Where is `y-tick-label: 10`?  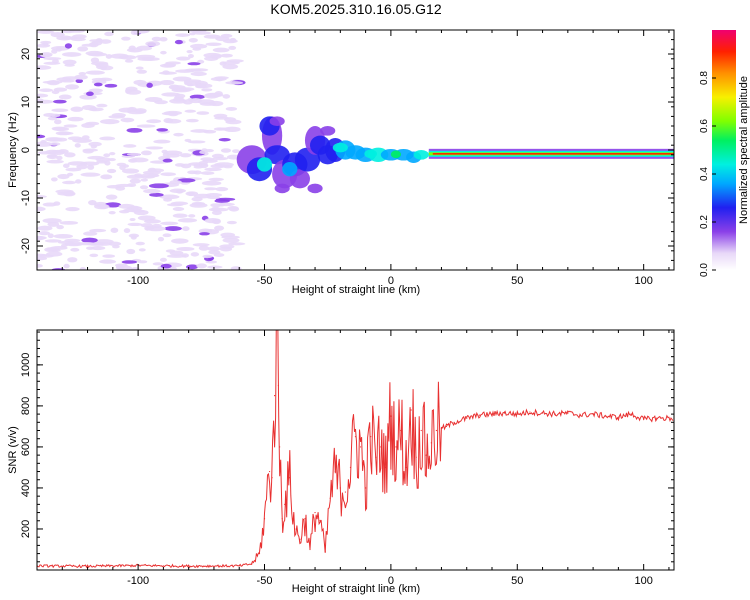 y-tick-label: 10 is located at coordinates (26, 102).